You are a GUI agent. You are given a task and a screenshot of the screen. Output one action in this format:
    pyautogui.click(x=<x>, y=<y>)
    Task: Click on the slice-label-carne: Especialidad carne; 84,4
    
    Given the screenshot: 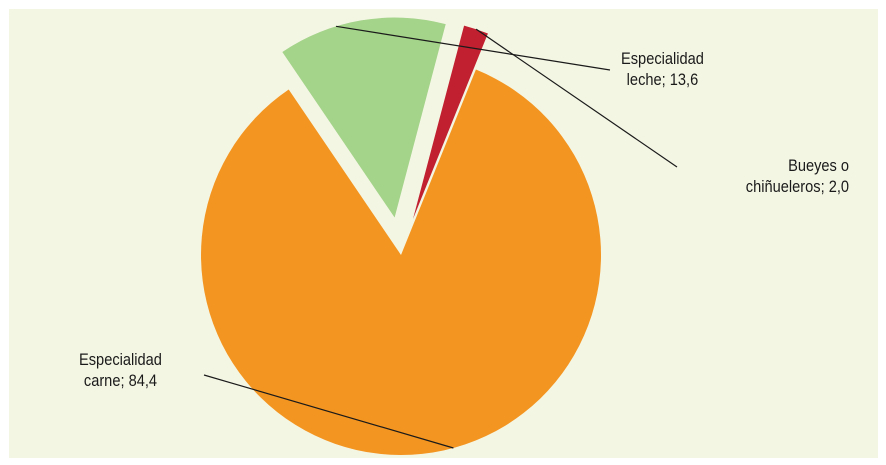 What is the action you would take?
    pyautogui.click(x=120, y=370)
    